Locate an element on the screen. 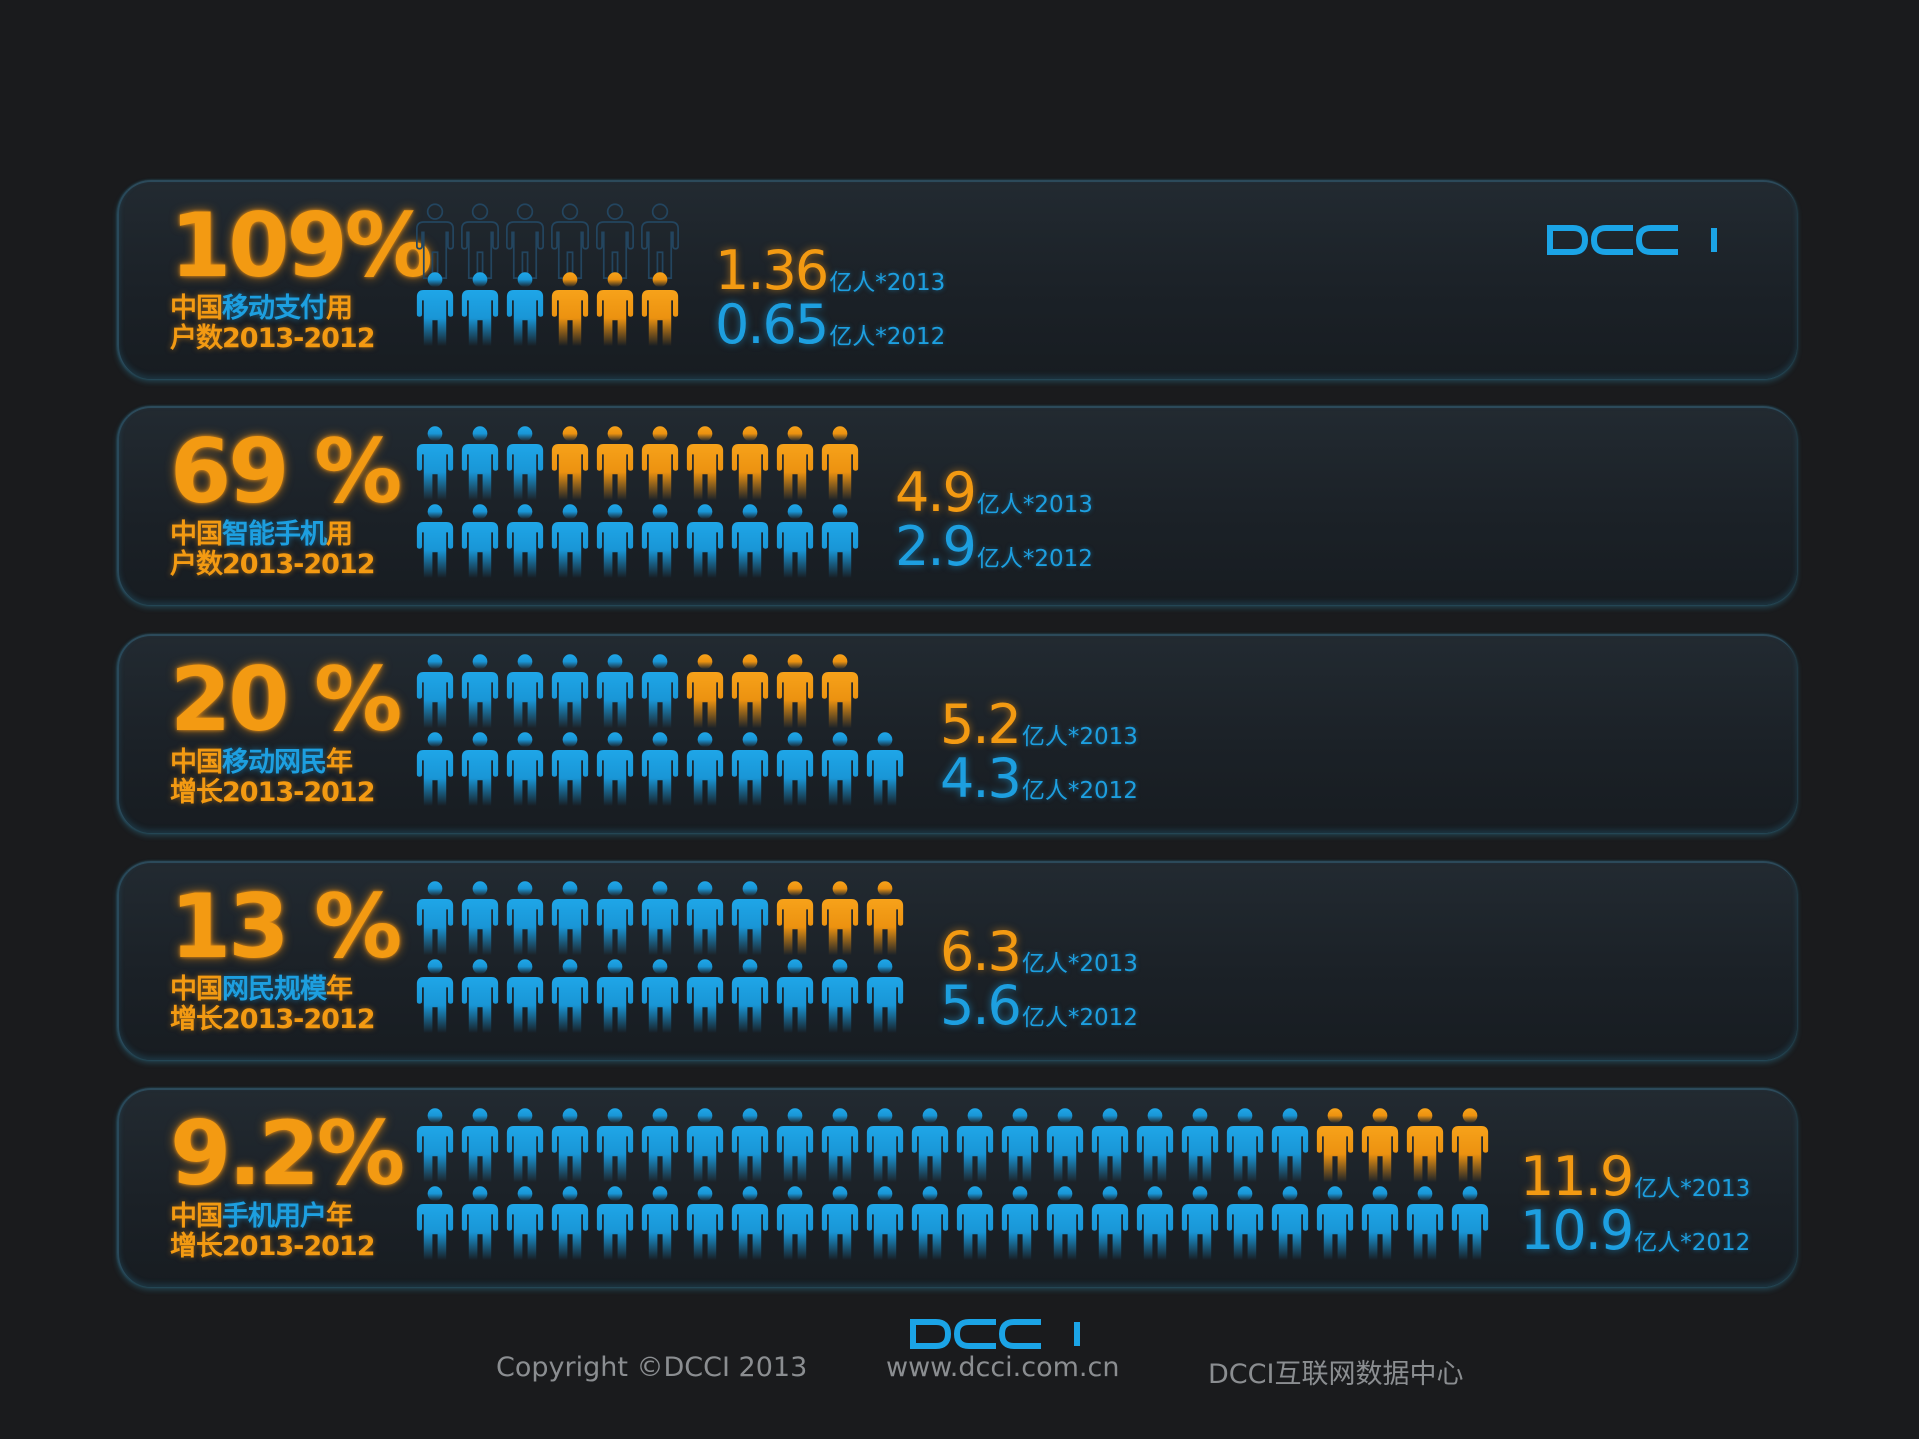 This screenshot has width=1919, height=1439. value-2012-row: 10.9 亿人*2012 is located at coordinates (1635, 1231).